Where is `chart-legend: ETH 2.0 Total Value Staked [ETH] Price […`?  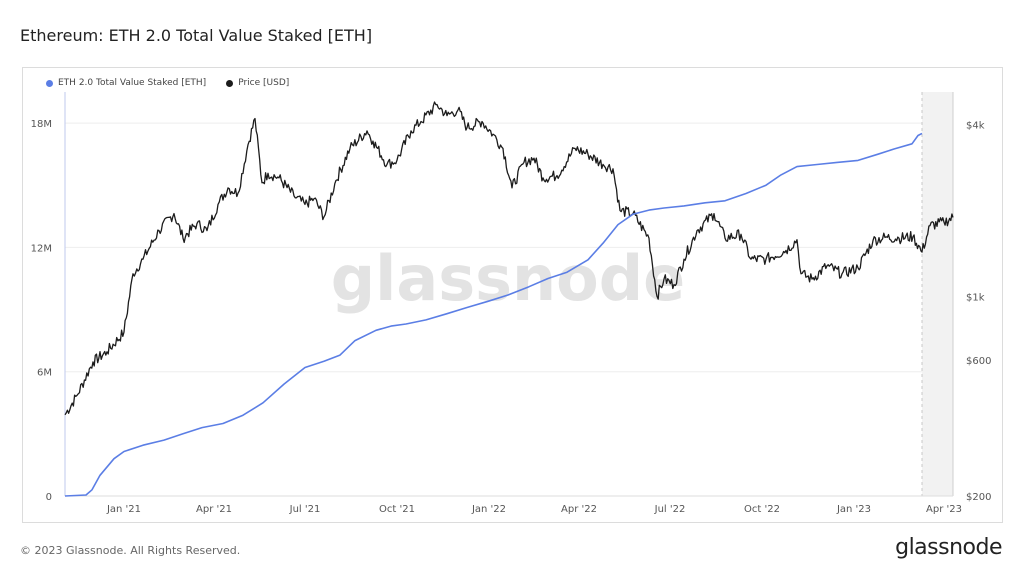 chart-legend: ETH 2.0 Total Value Staked [ETH] Price [… is located at coordinates (167, 83).